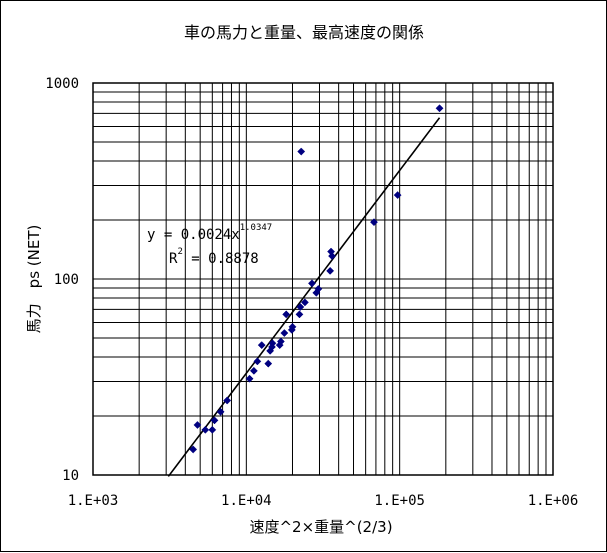 The width and height of the screenshot is (607, 553). I want to click on trendline-r2-label: R, so click(173, 259).